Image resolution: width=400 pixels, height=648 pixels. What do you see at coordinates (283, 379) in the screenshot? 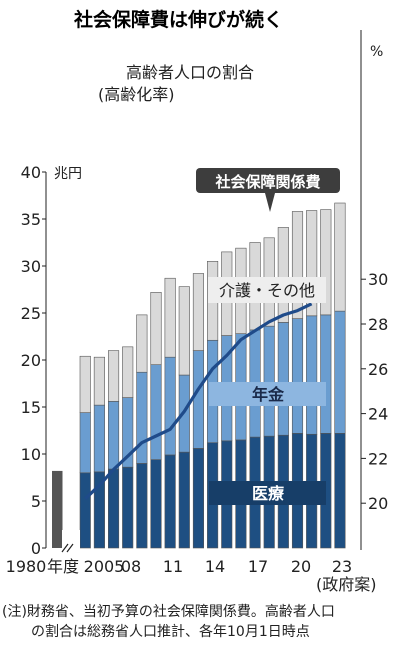
I see `bar-pension-2019` at bounding box center [283, 379].